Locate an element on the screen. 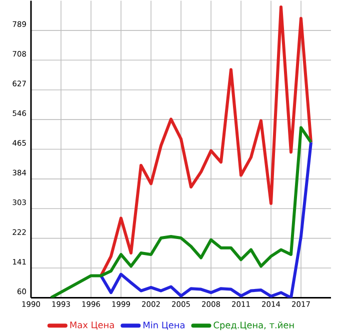  legend-label: Max Цена is located at coordinates (92, 326).